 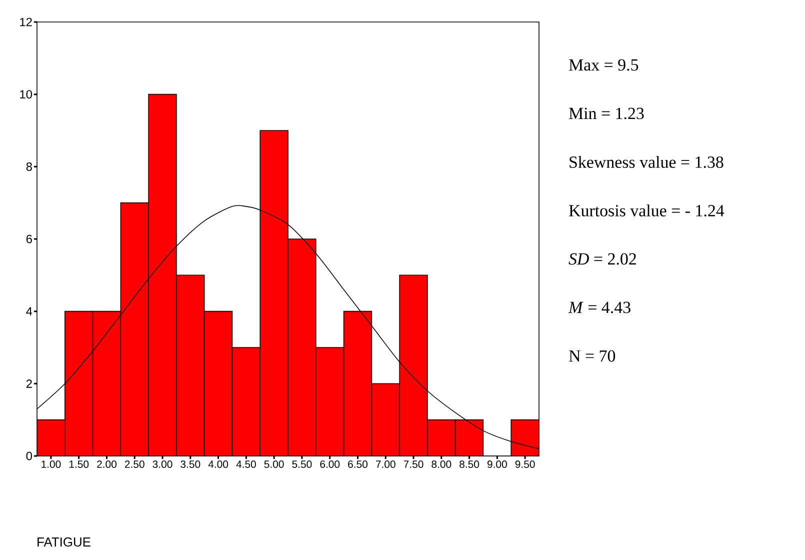 I want to click on x-tick-label: 2.00, so click(x=106, y=464).